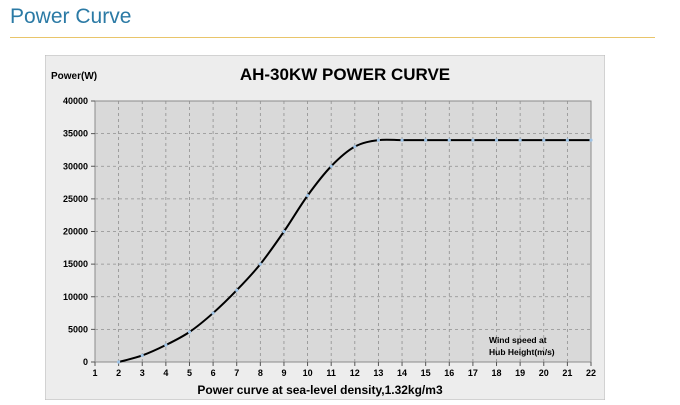  Describe the element at coordinates (544, 373) in the screenshot. I see `x-tick-label-20: 20` at that location.